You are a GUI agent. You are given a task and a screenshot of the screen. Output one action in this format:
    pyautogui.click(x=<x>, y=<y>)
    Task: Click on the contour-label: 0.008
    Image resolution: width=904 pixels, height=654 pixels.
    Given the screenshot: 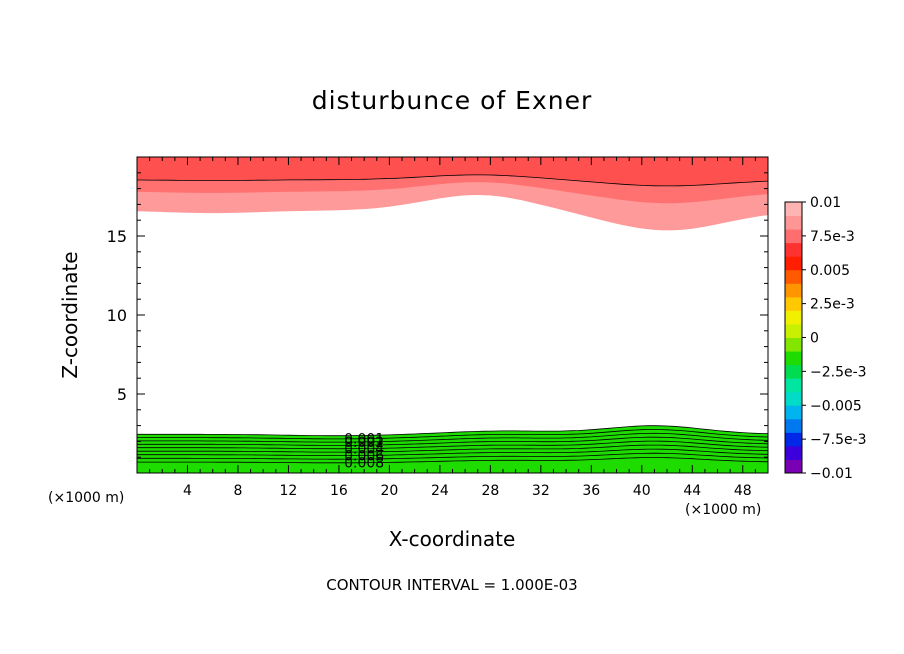 What is the action you would take?
    pyautogui.click(x=364, y=464)
    